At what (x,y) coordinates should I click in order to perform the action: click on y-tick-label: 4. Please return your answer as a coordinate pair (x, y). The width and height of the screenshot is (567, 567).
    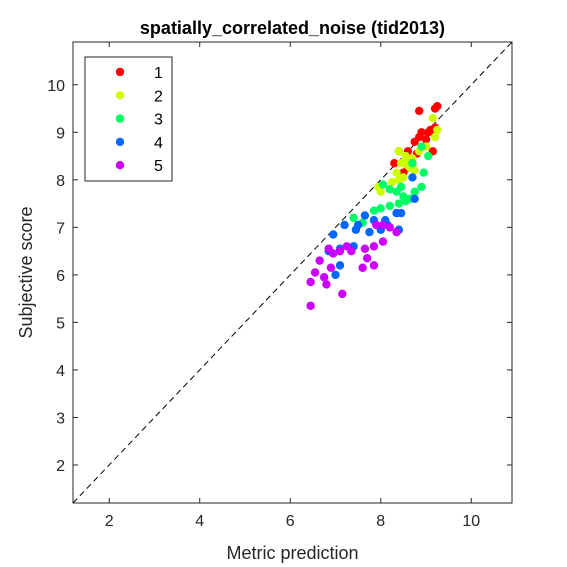
    Looking at the image, I should click on (60, 371).